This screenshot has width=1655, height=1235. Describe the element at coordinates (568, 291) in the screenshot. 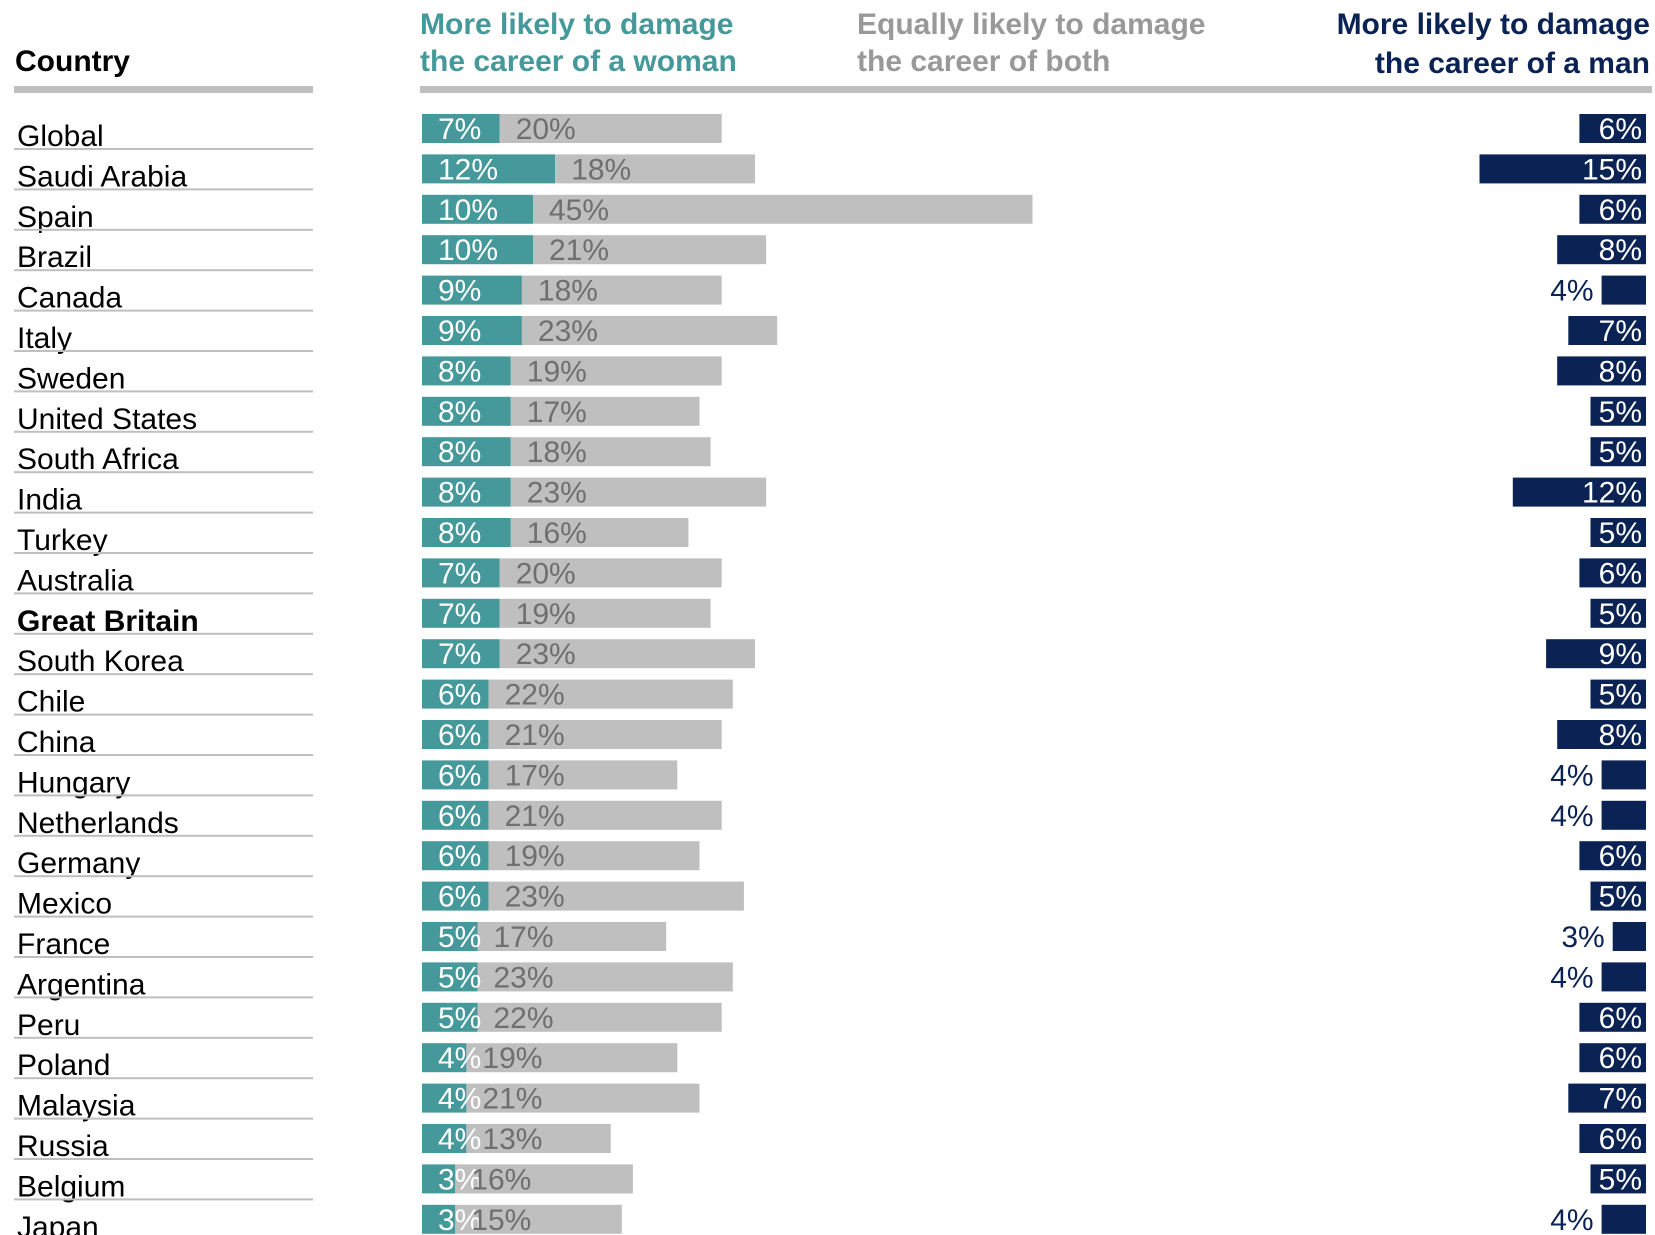

I see `value-label-both: 18%` at that location.